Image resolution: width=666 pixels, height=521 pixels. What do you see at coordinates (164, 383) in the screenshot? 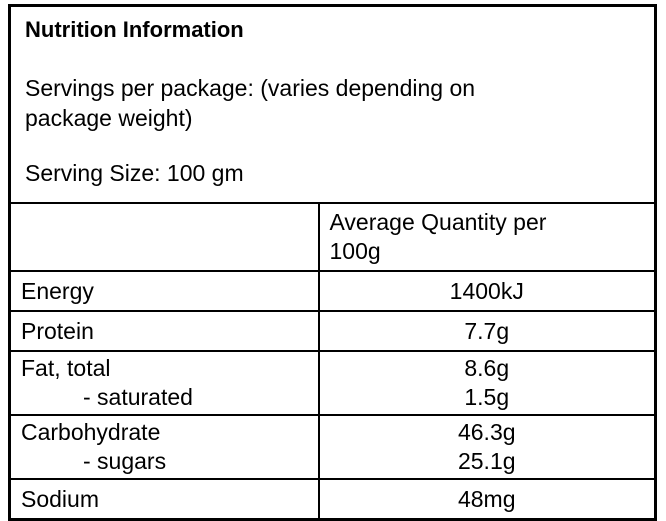
I see `nutrient-cell-fat: Fat, total - saturated` at bounding box center [164, 383].